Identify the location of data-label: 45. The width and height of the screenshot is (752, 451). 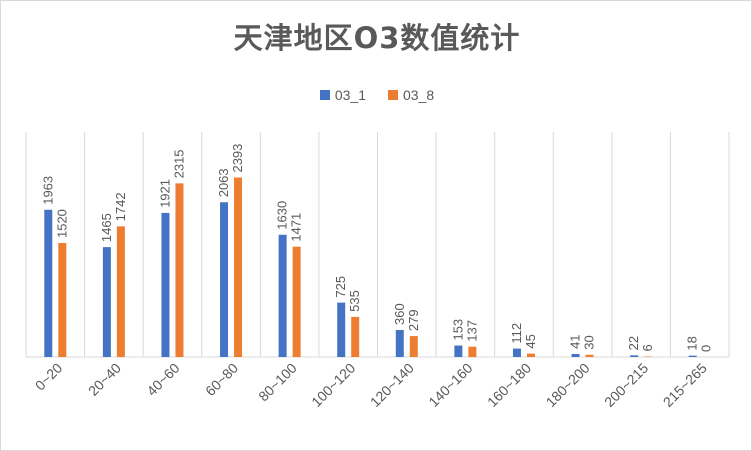
(530, 341).